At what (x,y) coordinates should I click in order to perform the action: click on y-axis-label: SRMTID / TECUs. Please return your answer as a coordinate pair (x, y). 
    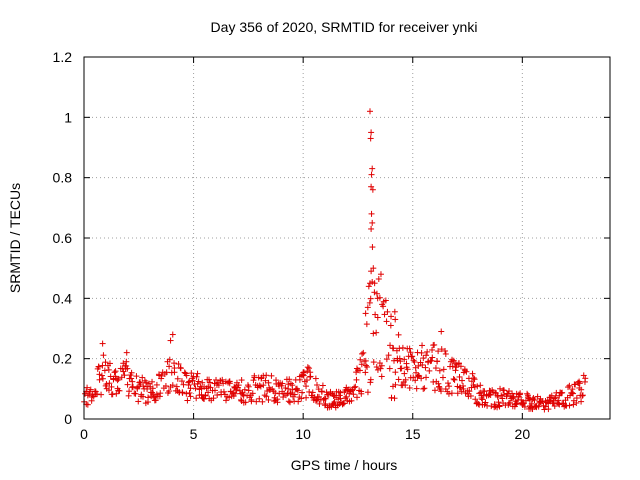
    Looking at the image, I should click on (15, 238).